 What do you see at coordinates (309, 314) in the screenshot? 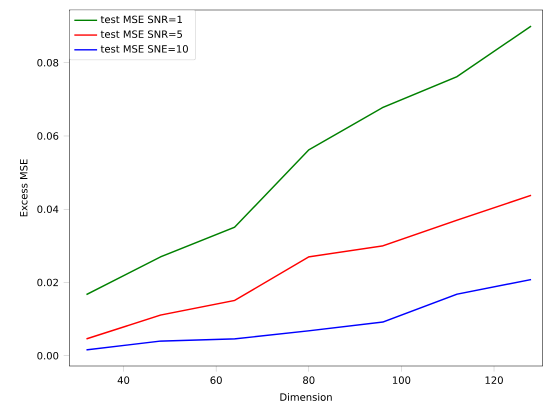
I see `line-series` at bounding box center [309, 314].